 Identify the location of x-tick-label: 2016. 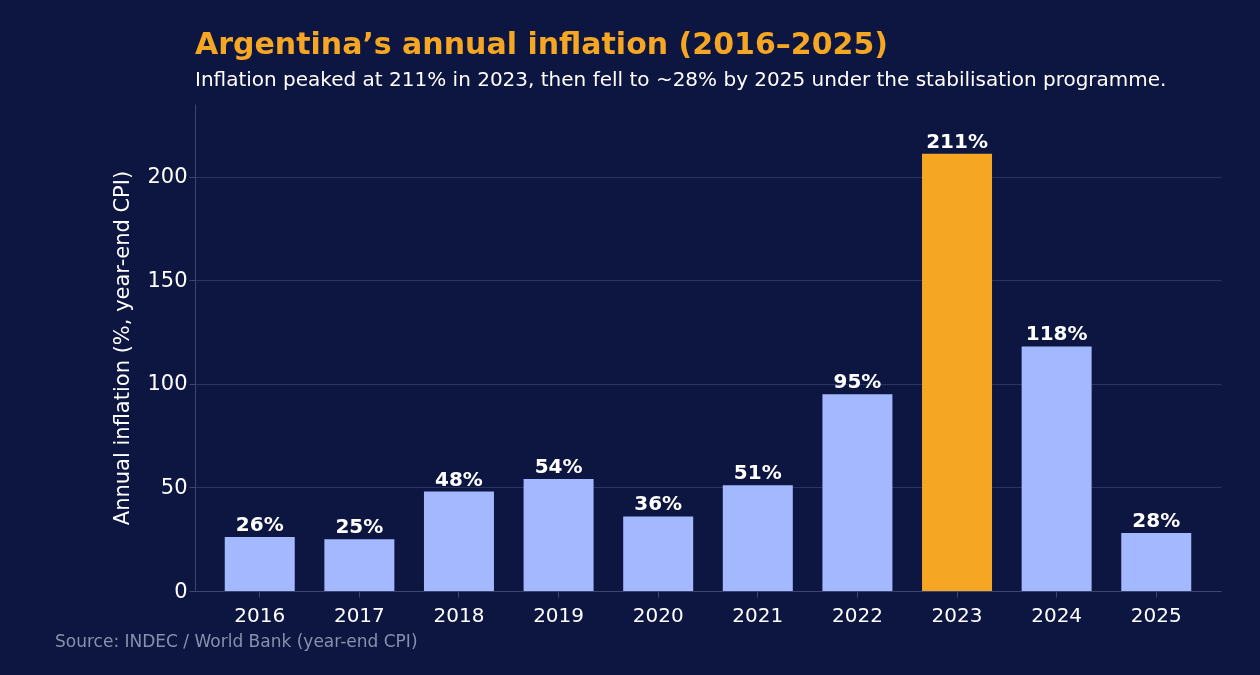
(260, 614).